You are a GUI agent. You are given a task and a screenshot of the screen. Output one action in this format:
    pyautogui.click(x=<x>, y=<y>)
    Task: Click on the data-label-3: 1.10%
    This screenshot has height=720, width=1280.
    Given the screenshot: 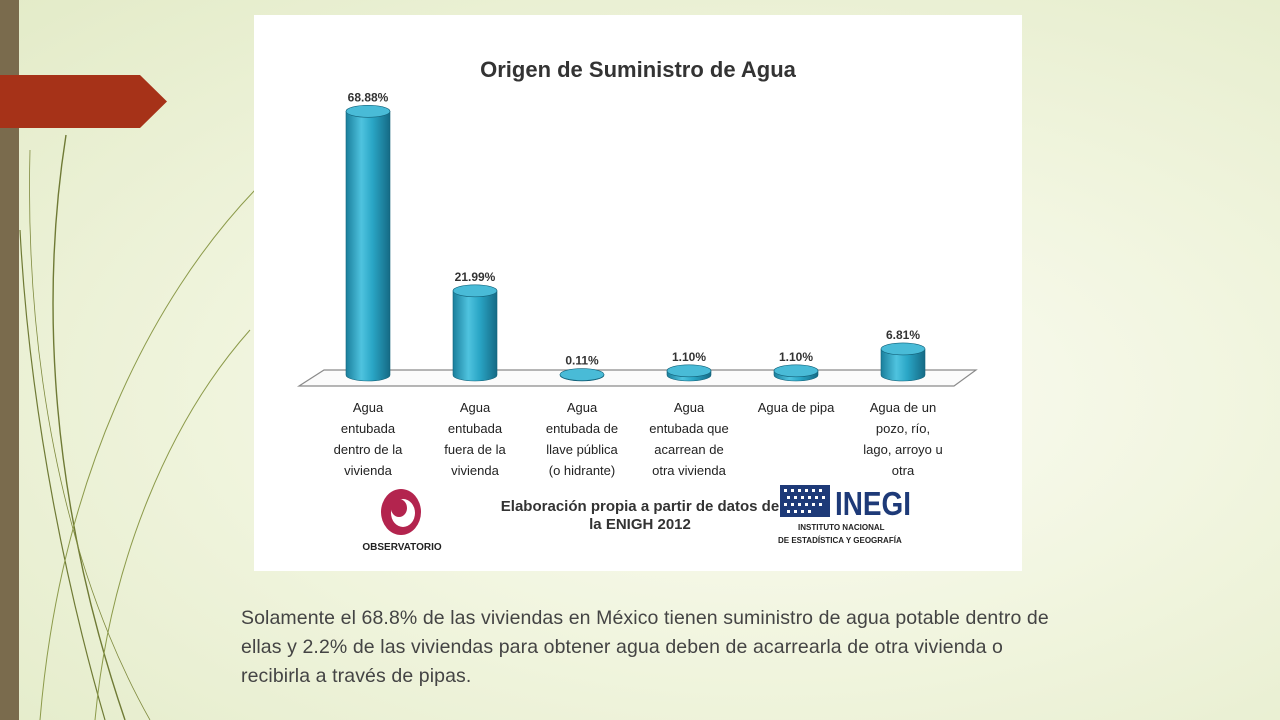 What is the action you would take?
    pyautogui.click(x=689, y=357)
    